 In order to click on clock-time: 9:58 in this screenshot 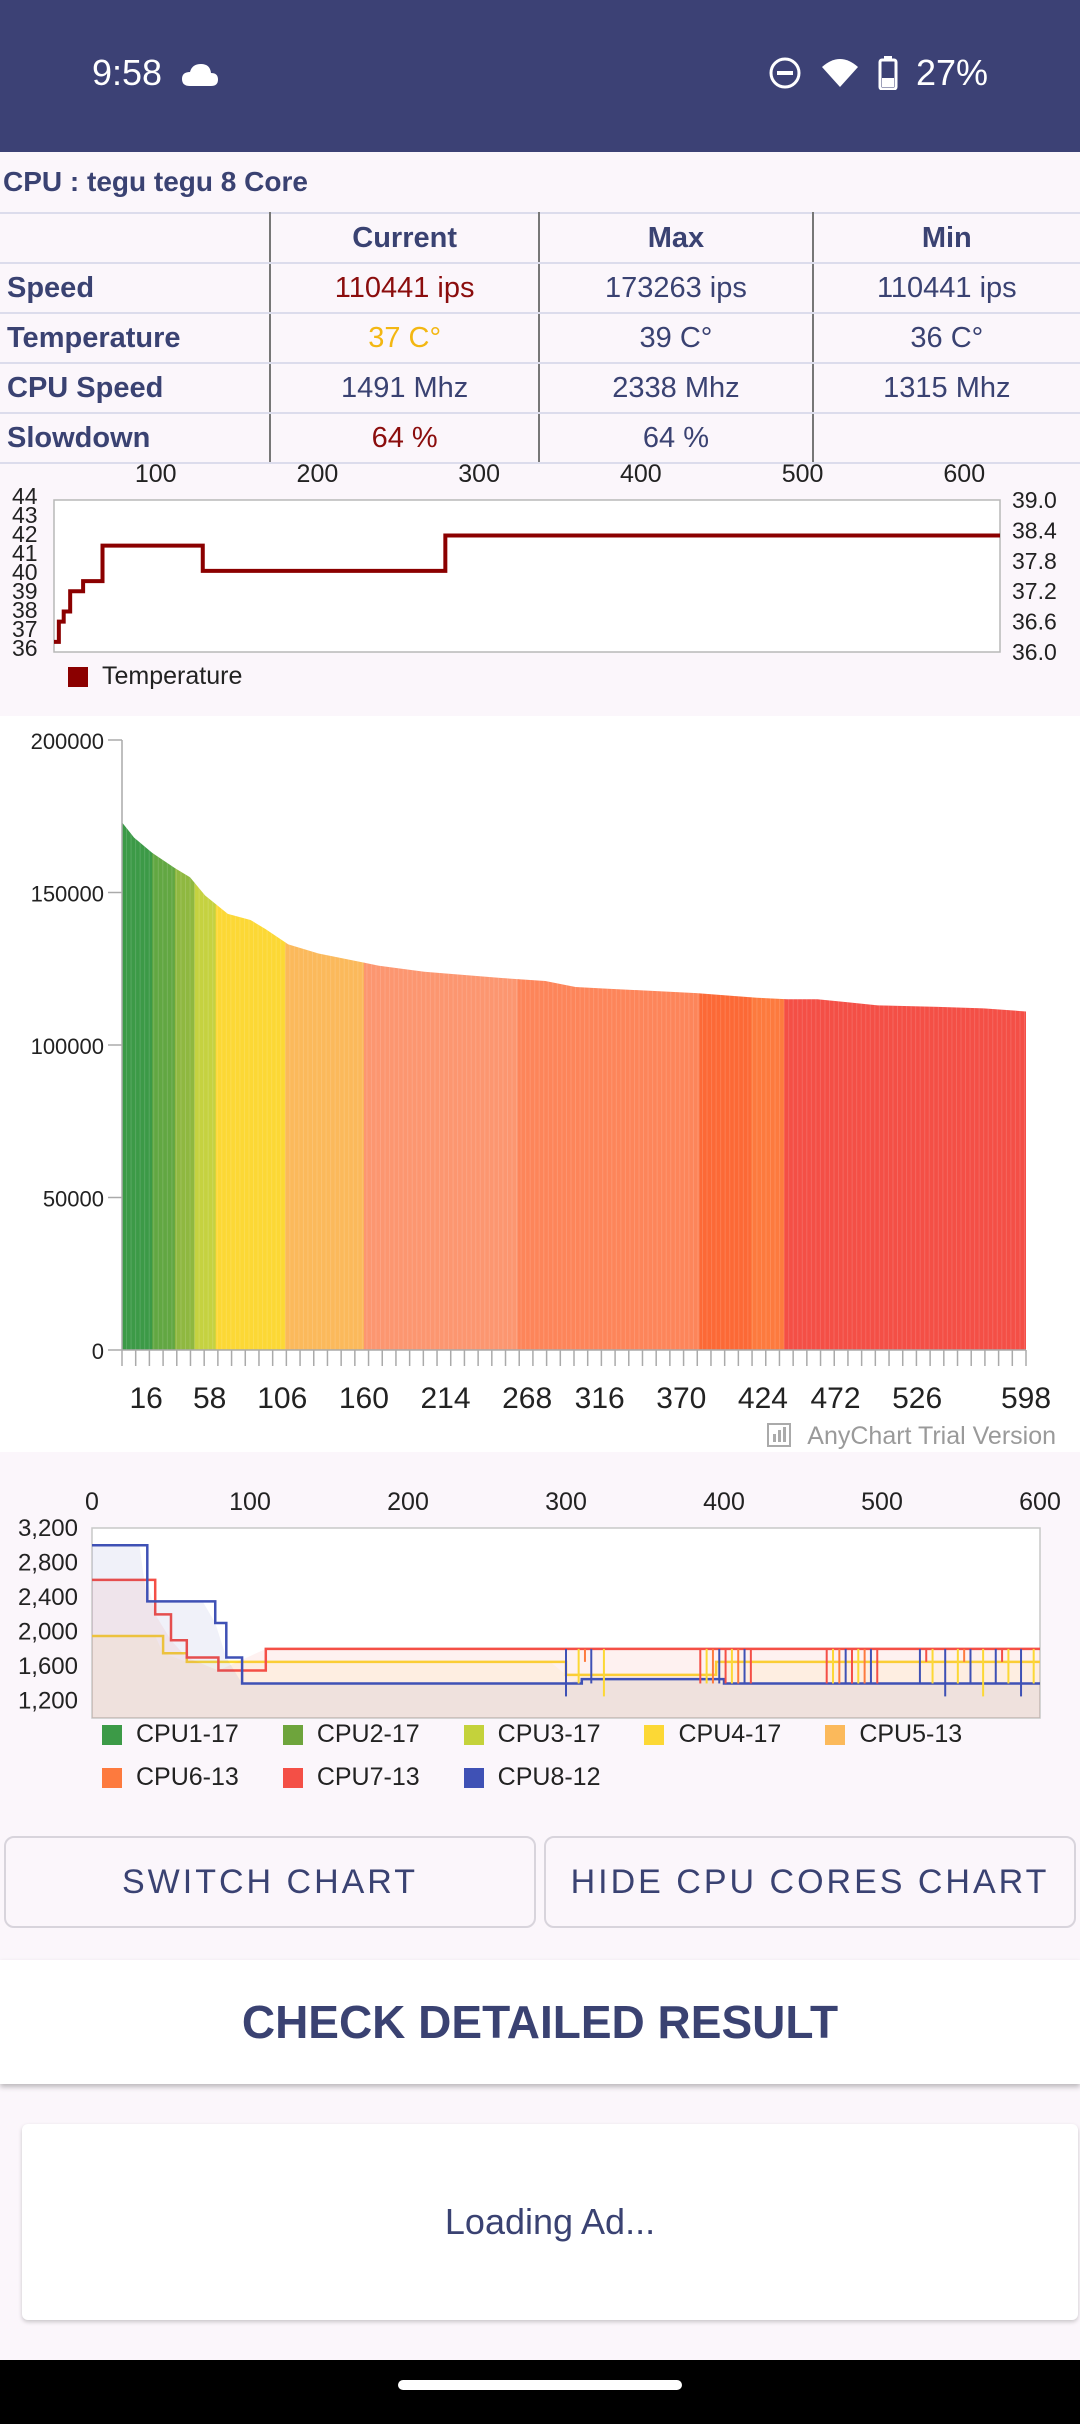, I will do `click(127, 72)`.